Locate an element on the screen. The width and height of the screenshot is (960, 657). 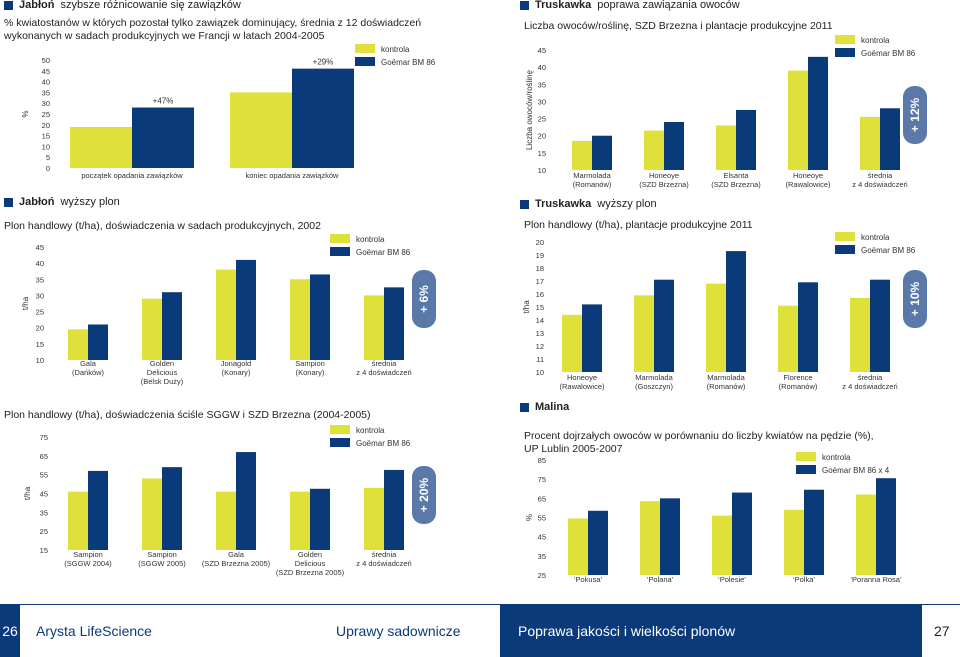
footer-right-text: Poprawa jakości i wielkości plonów is located at coordinates (711, 631).